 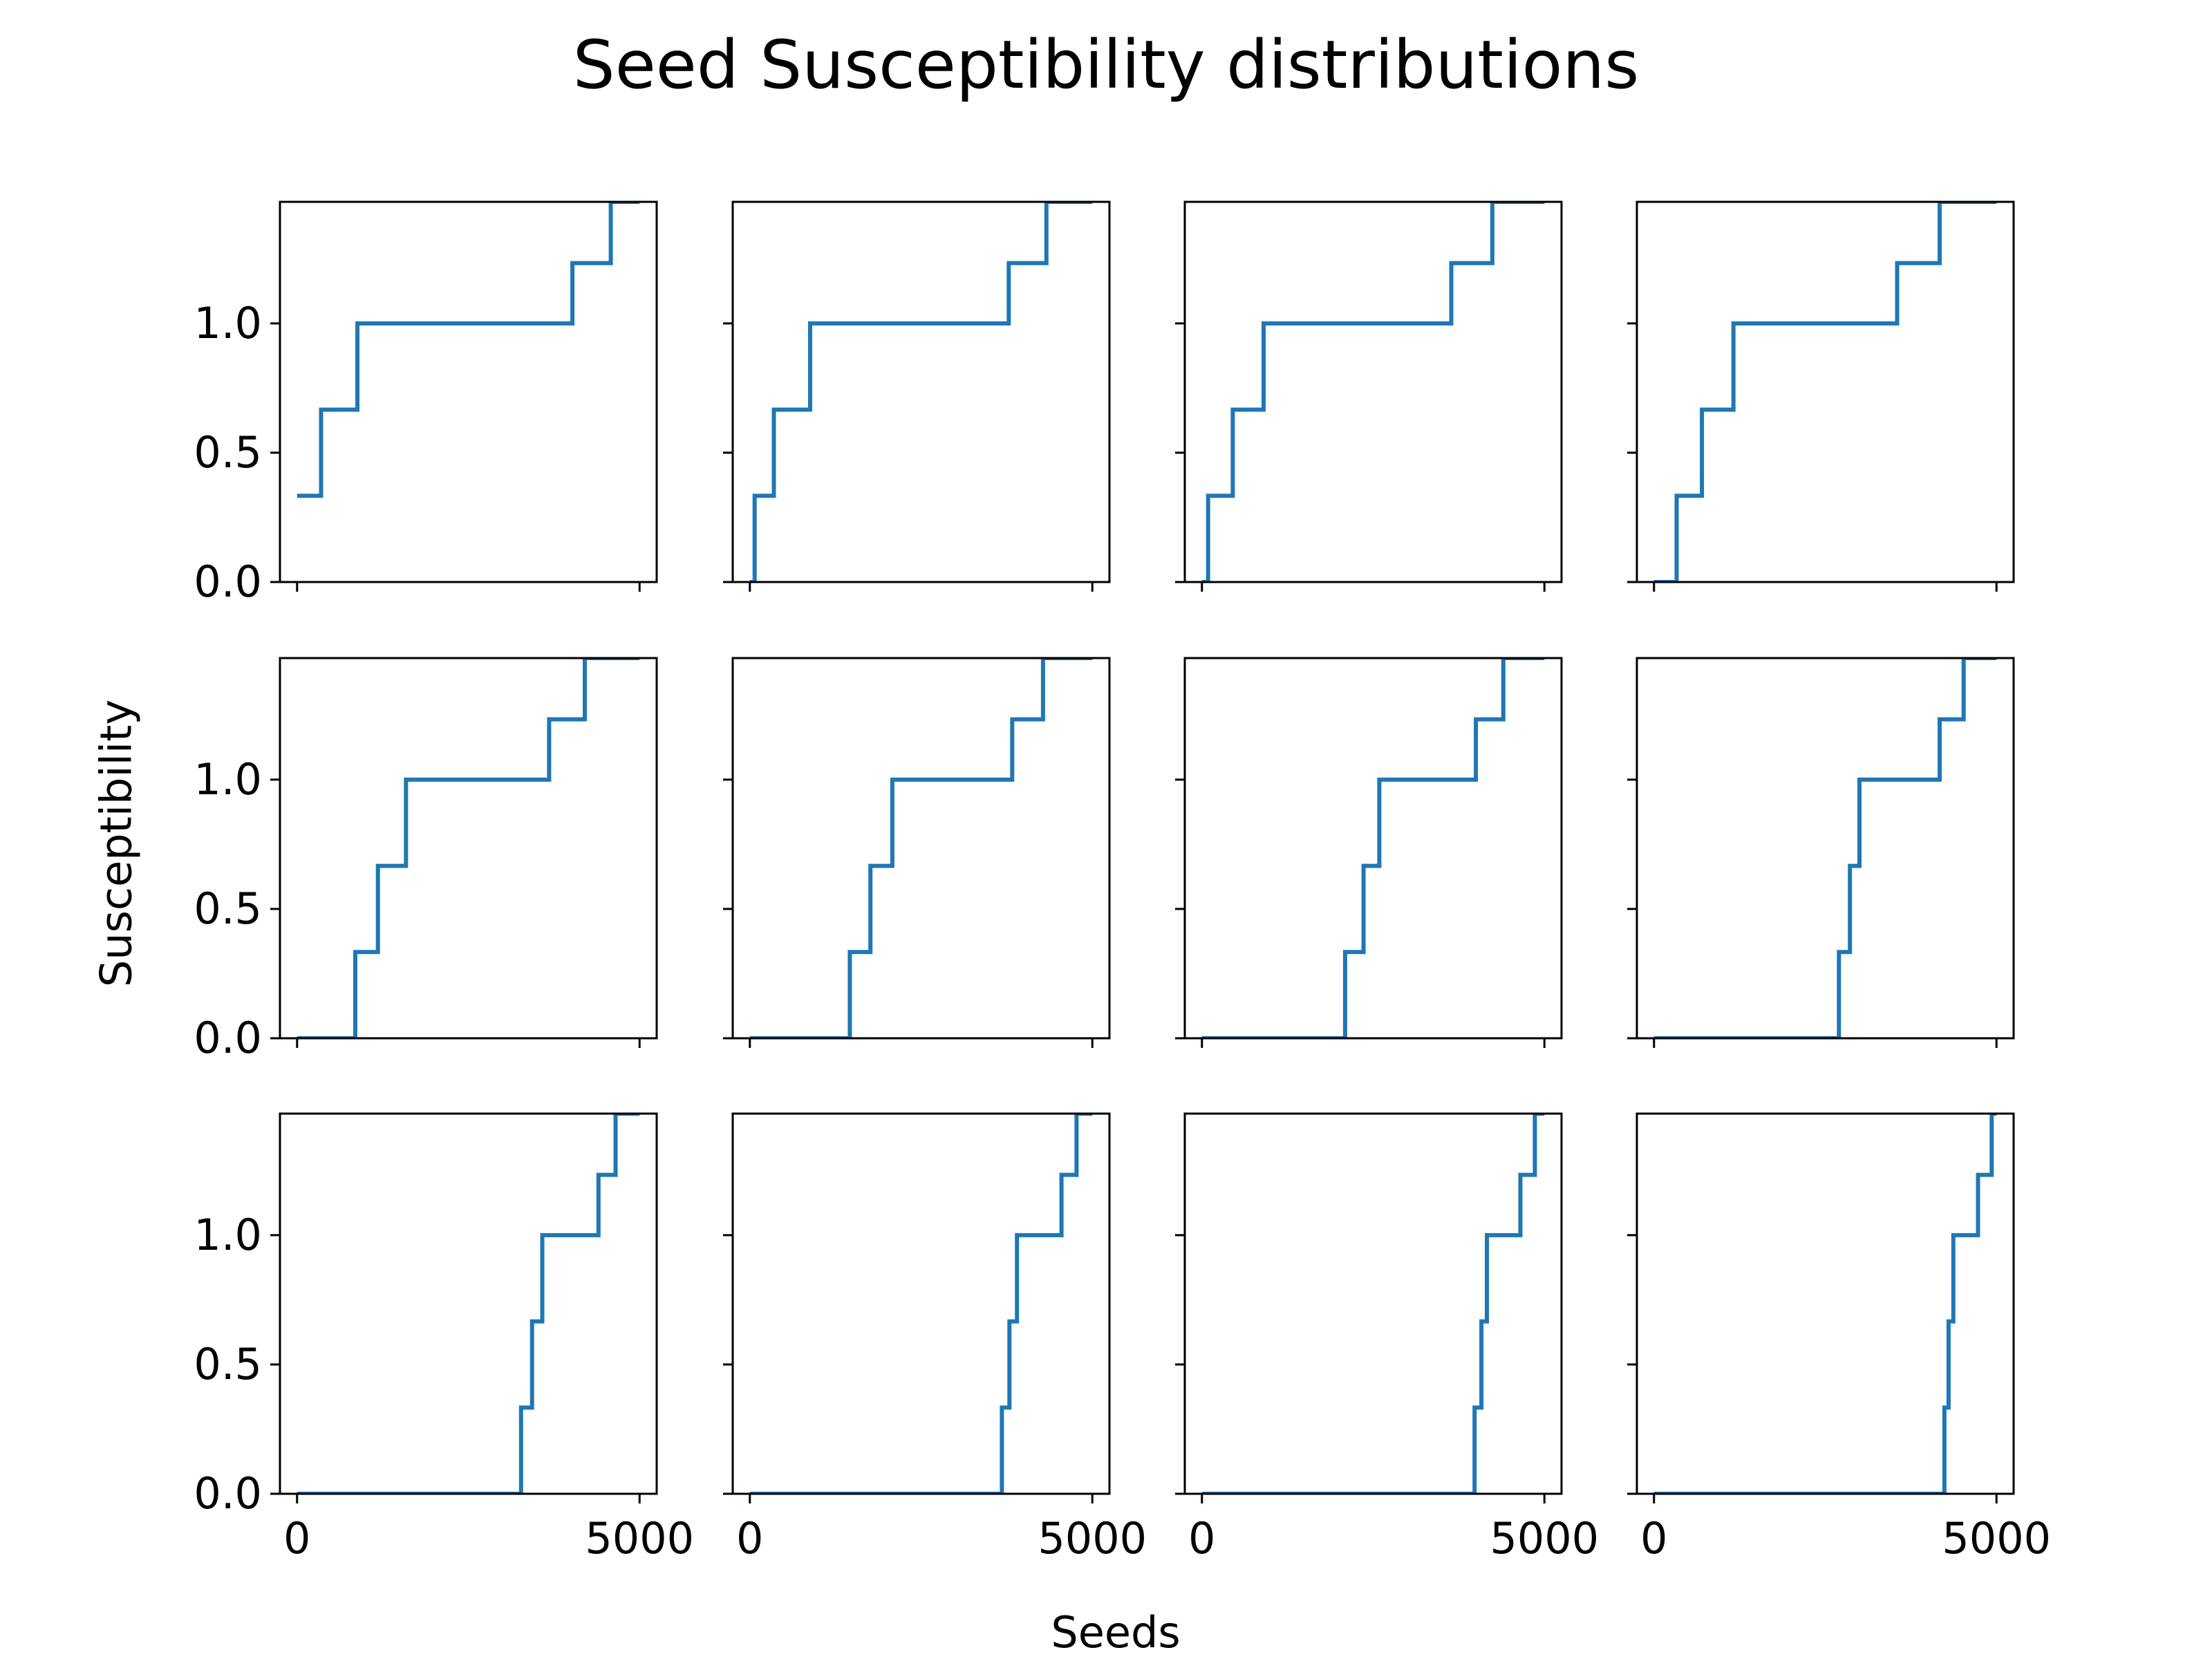 I want to click on subplot-3-3: 0 5000, so click(x=1387, y=1338).